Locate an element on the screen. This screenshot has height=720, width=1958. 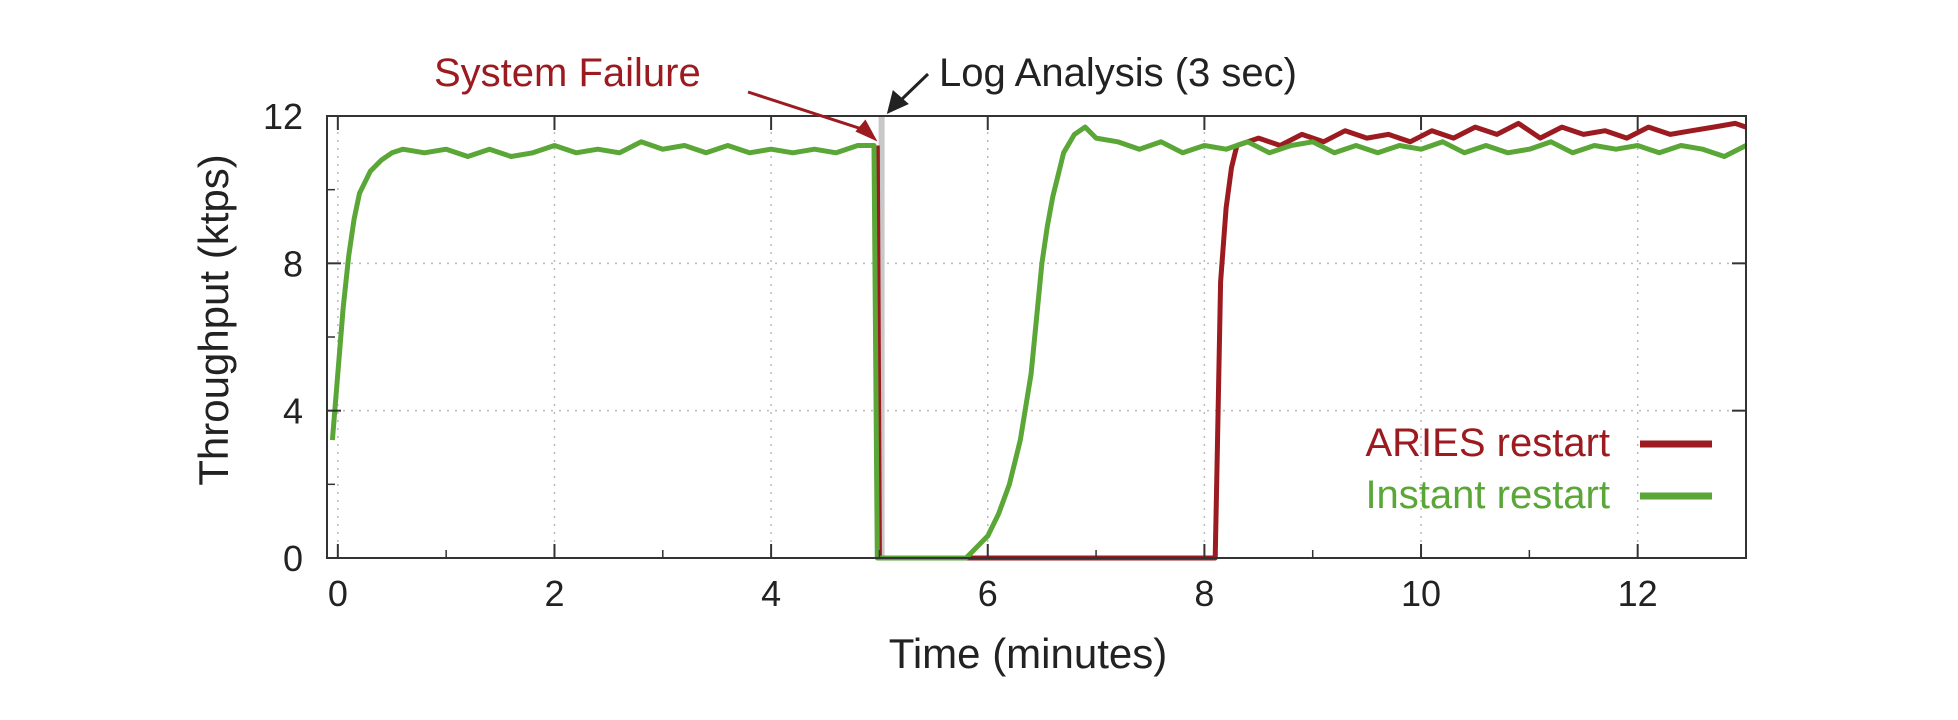
x-tick-label: 12 is located at coordinates (1638, 593).